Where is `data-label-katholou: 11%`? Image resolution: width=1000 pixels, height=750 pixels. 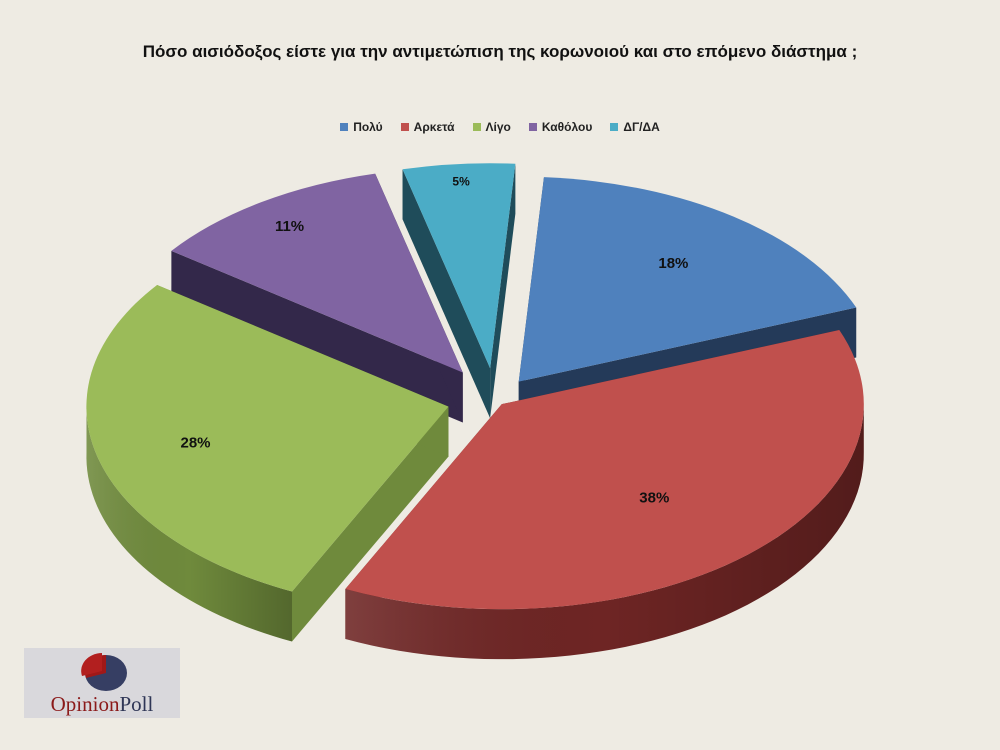
data-label-katholou: 11% is located at coordinates (289, 226).